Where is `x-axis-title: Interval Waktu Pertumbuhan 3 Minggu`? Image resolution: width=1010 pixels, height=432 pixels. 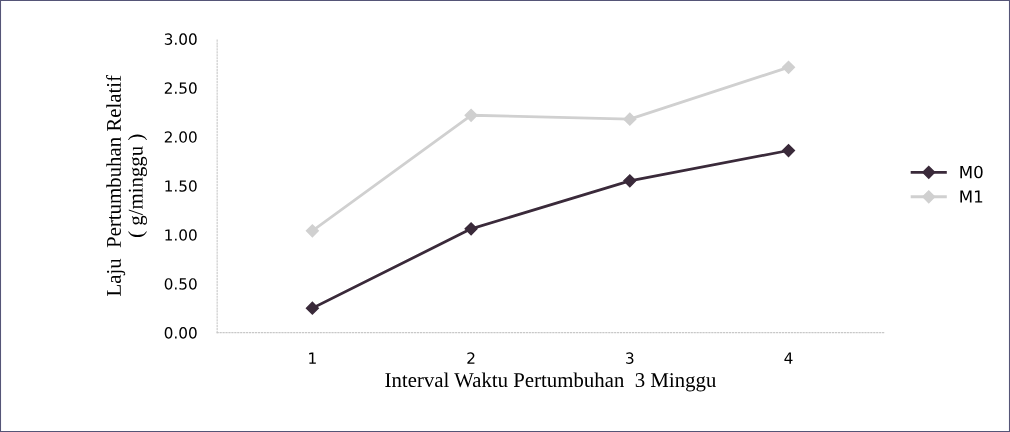
x-axis-title: Interval Waktu Pertumbuhan 3 Minggu is located at coordinates (550, 382).